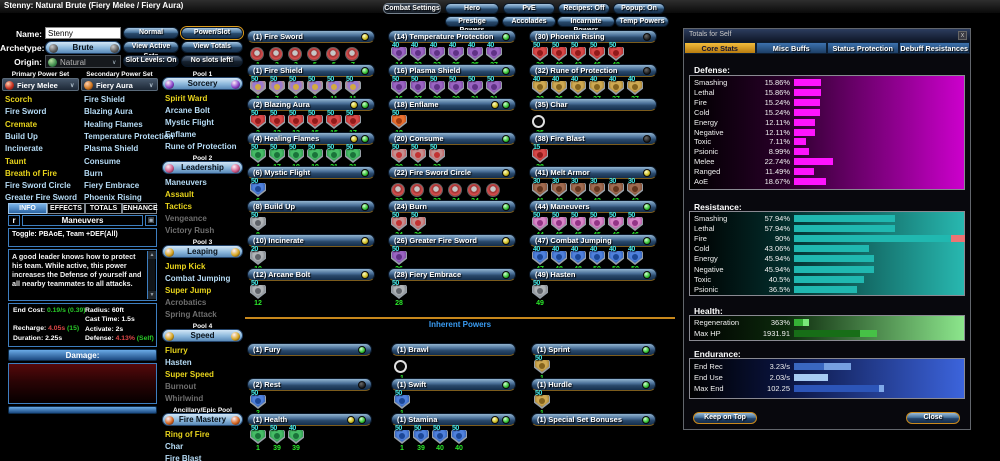 The height and width of the screenshot is (461, 1000). I want to click on power-bar--47-combat-jumping: (47) Combat Jumping, so click(593, 240).